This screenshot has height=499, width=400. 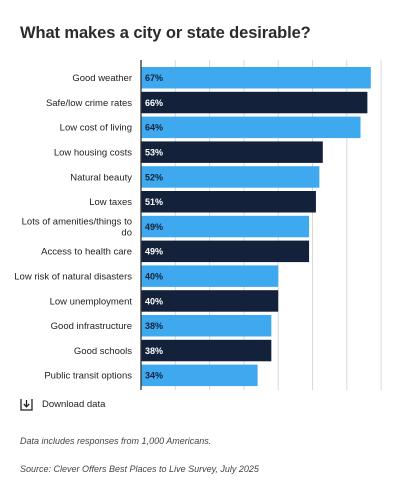 I want to click on category-label: Public transit options, so click(x=88, y=376).